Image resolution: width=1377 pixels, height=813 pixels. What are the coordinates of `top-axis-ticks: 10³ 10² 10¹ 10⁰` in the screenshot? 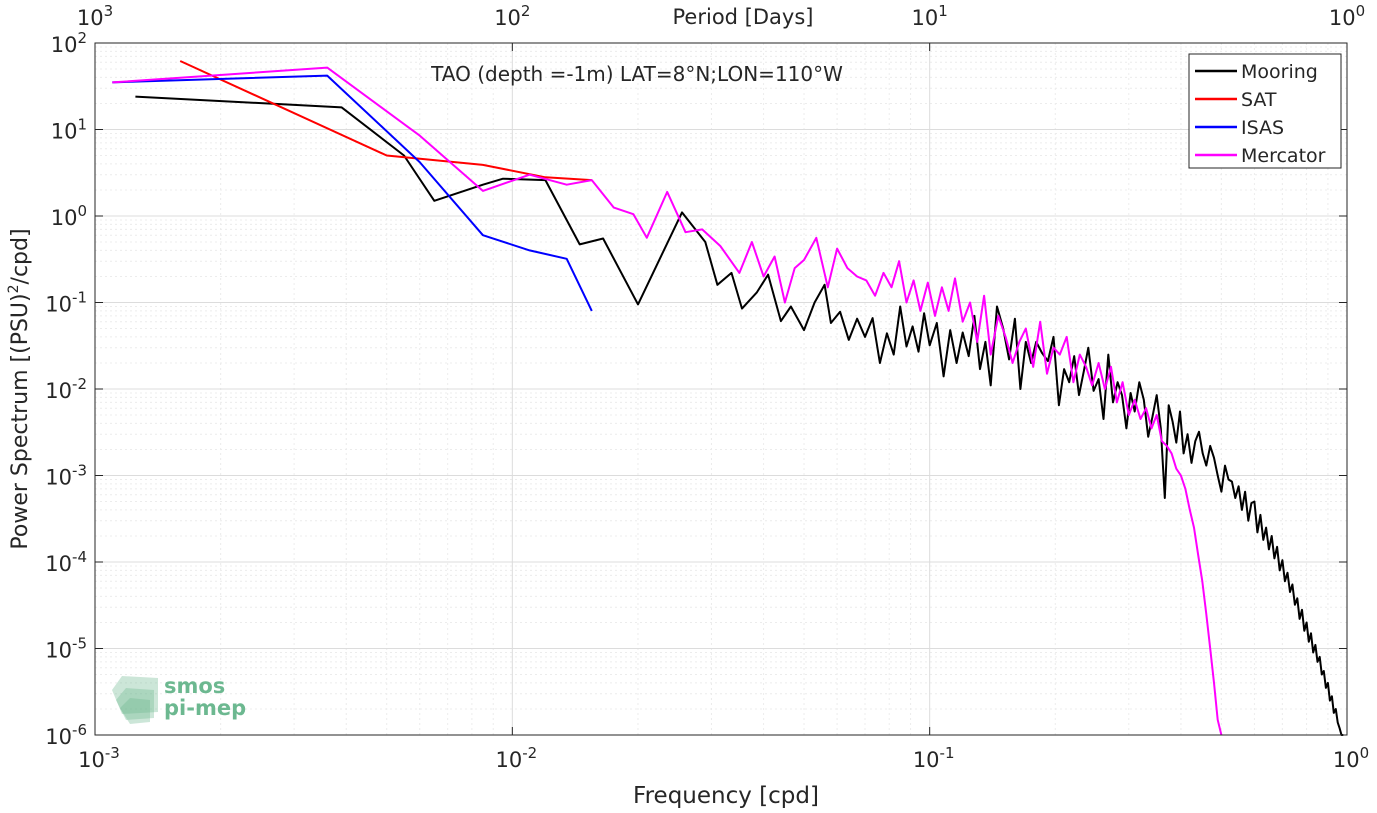 It's located at (721, 26).